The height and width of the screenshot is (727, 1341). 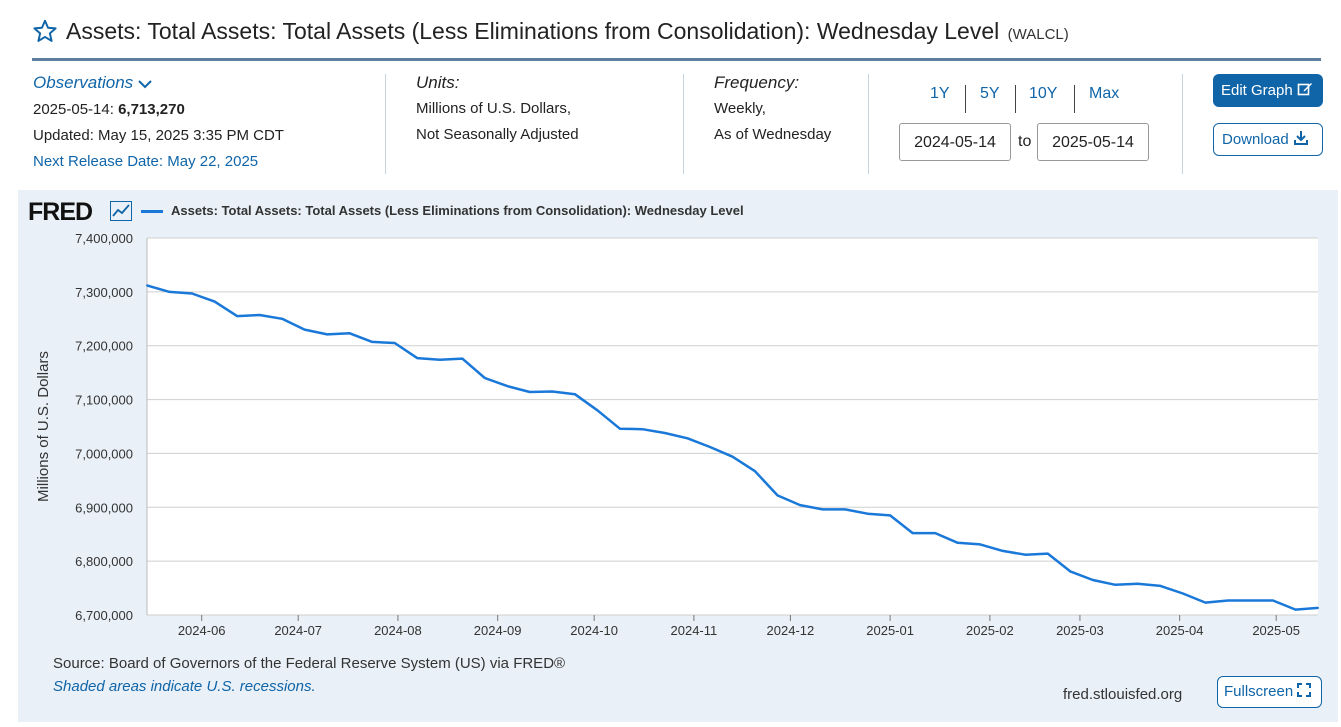 What do you see at coordinates (104, 507) in the screenshot?
I see `y-tick-label: 6,900,000` at bounding box center [104, 507].